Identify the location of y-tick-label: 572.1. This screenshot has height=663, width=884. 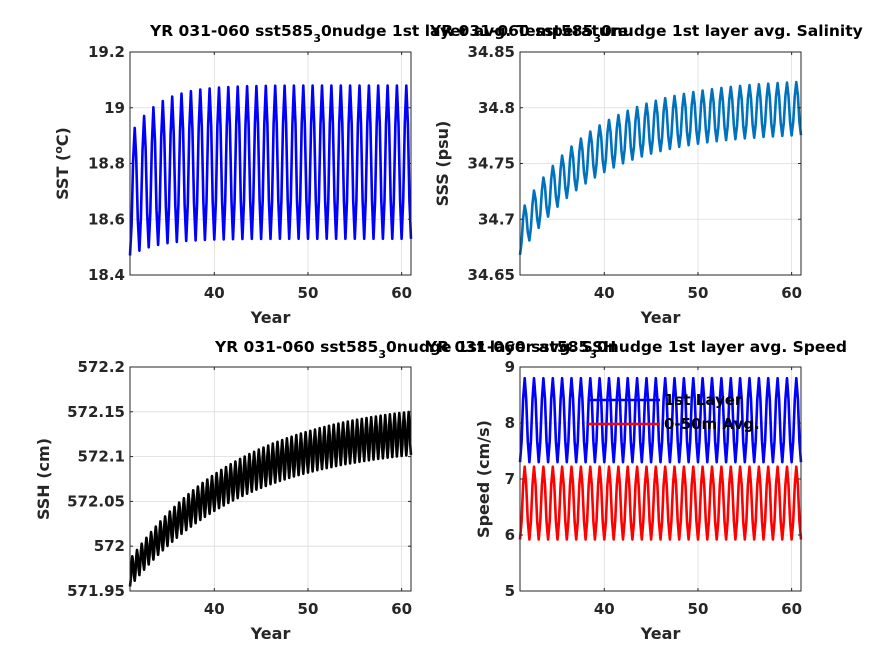
(101, 457).